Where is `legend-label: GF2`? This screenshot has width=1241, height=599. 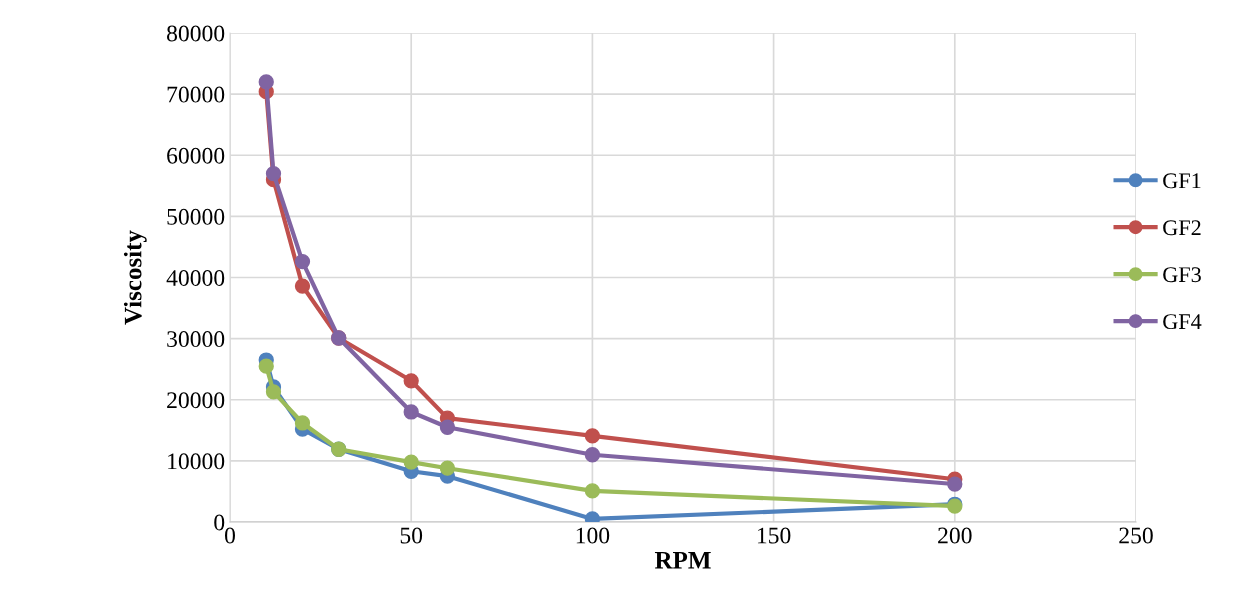 legend-label: GF2 is located at coordinates (1182, 228).